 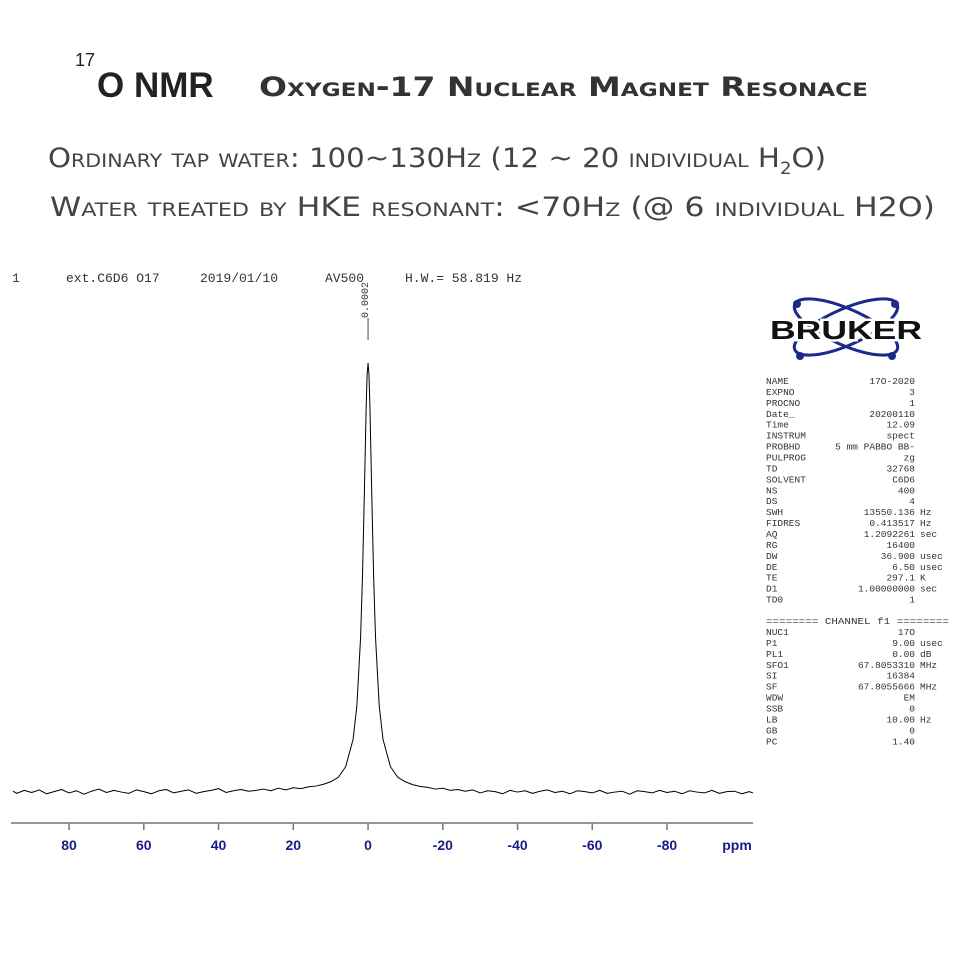 What do you see at coordinates (772, 589) in the screenshot?
I see `param-name: D1` at bounding box center [772, 589].